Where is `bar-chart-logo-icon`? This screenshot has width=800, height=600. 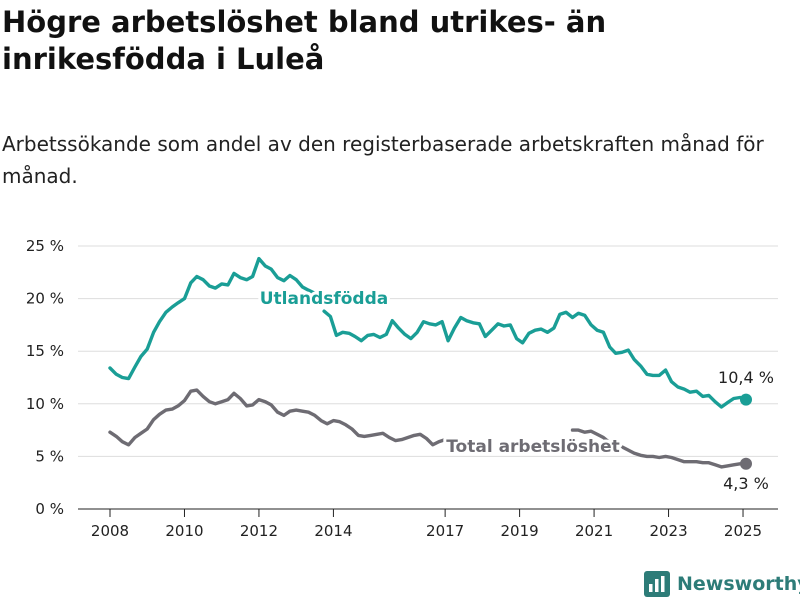 bar-chart-logo-icon is located at coordinates (657, 584).